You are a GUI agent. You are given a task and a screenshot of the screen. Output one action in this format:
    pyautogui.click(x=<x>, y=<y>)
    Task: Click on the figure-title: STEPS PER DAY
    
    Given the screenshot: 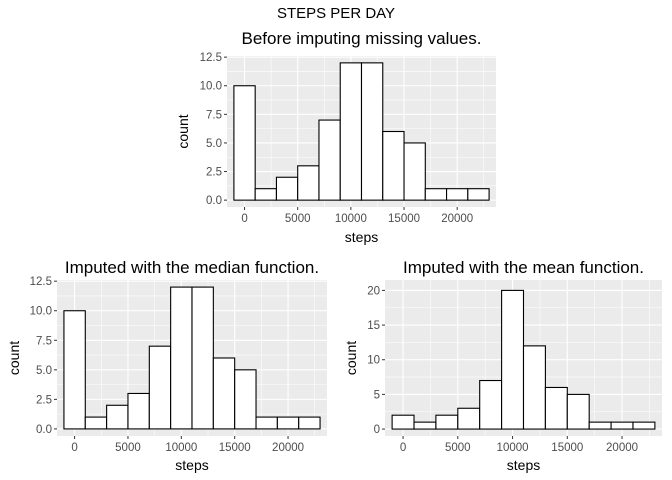 What is the action you would take?
    pyautogui.click(x=336, y=13)
    